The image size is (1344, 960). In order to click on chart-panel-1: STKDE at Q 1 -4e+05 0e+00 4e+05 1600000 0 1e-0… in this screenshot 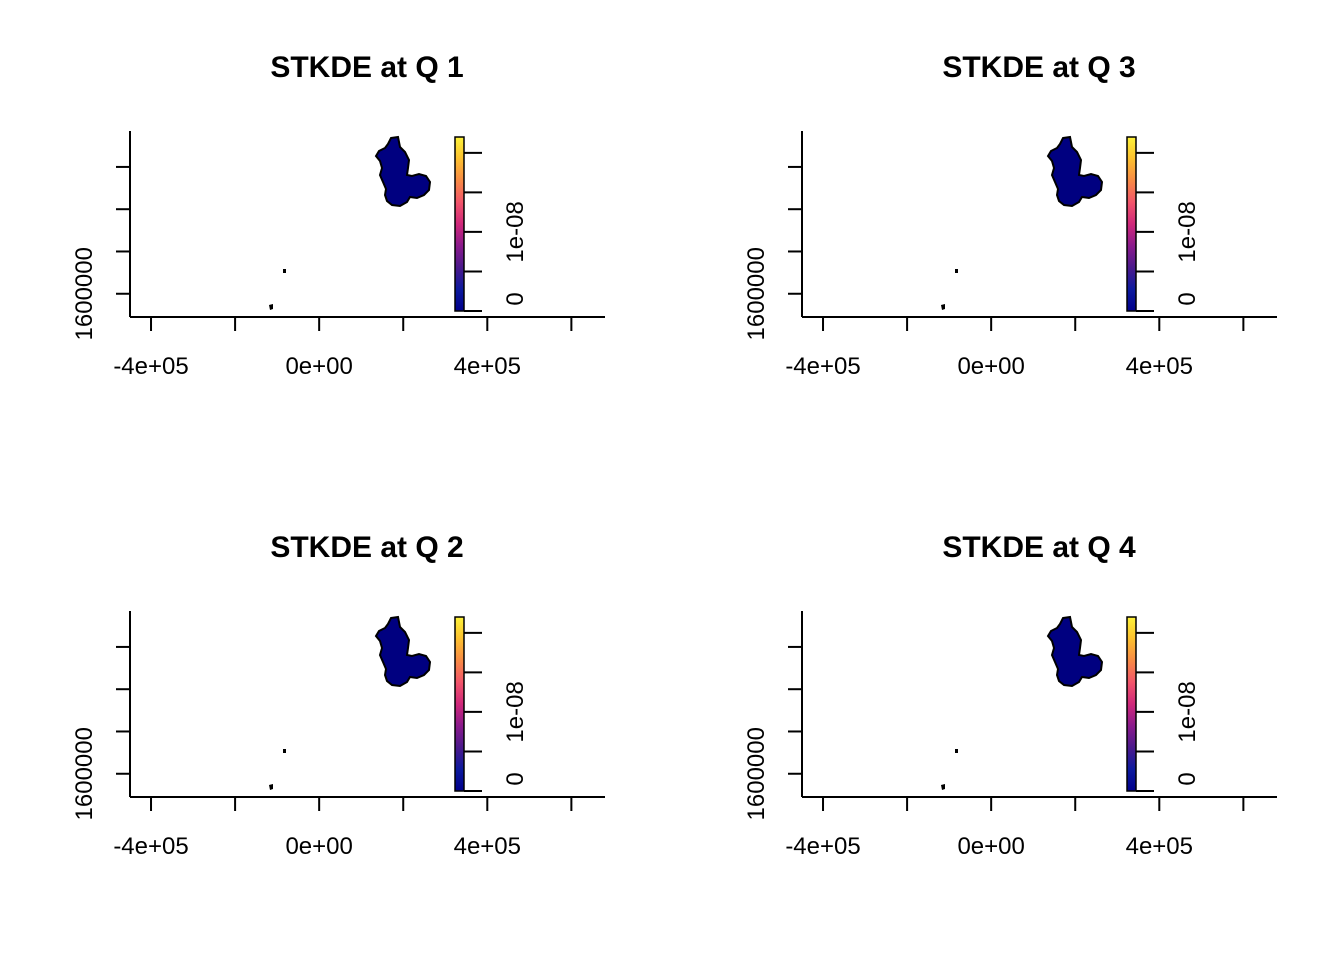, I will do `click(338, 215)`.